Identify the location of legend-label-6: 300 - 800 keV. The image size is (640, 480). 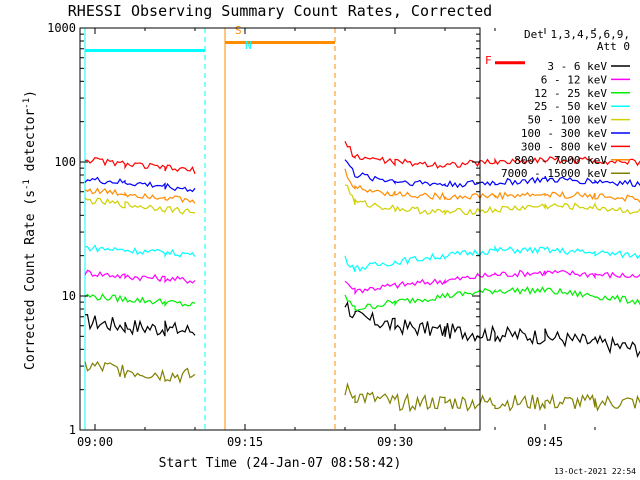
(564, 146).